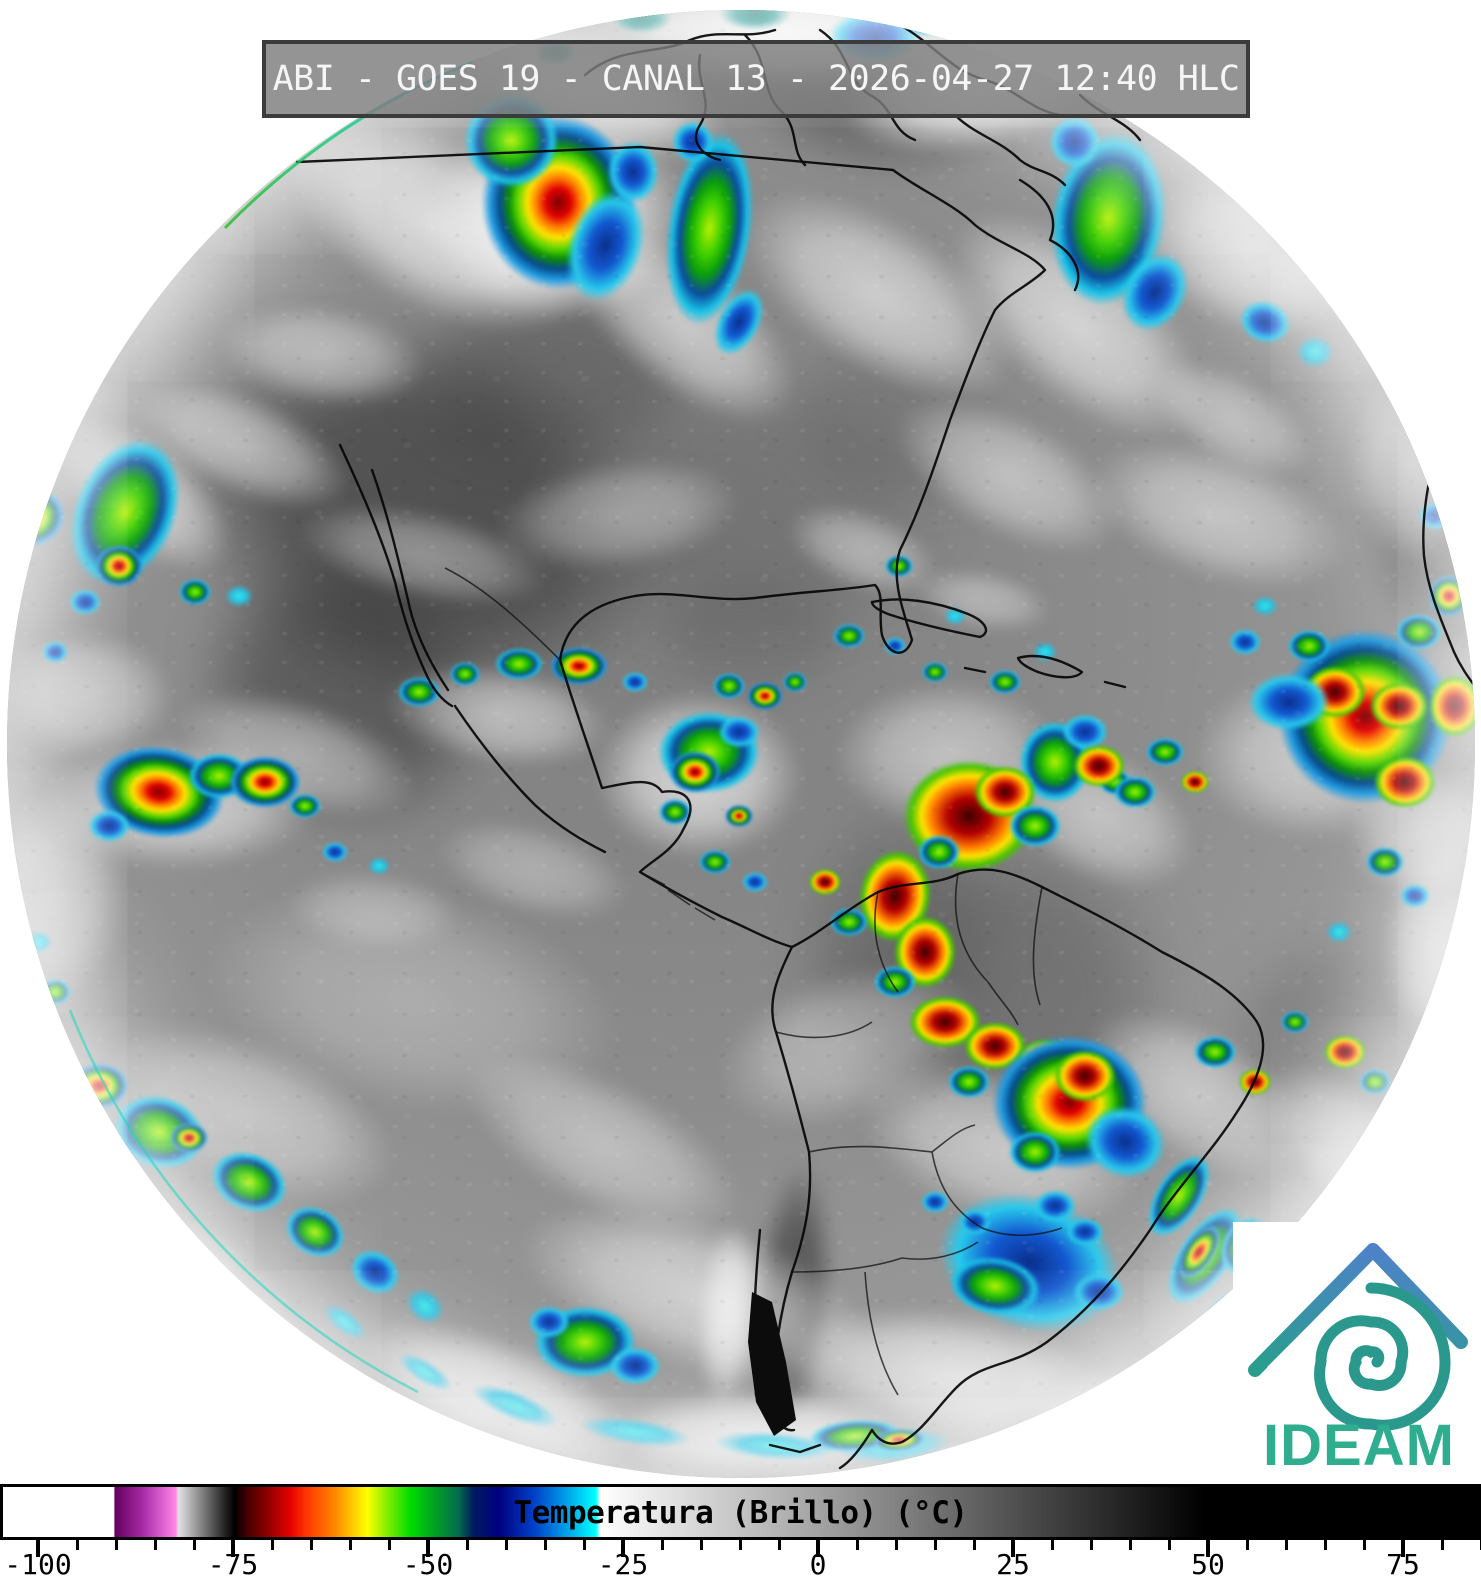  What do you see at coordinates (623, 1562) in the screenshot?
I see `colorbar-tick-label: -25` at bounding box center [623, 1562].